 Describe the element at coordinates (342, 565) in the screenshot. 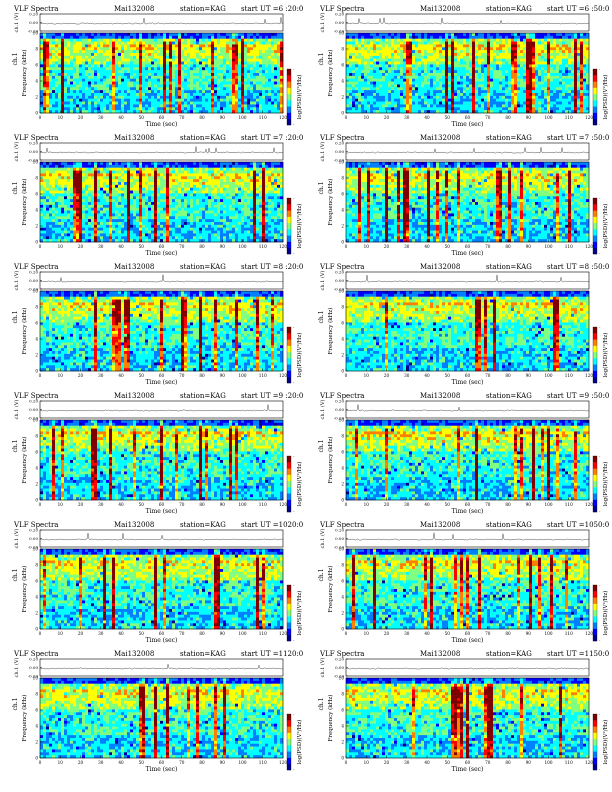

I see `freq-ytick-label: 8` at that location.